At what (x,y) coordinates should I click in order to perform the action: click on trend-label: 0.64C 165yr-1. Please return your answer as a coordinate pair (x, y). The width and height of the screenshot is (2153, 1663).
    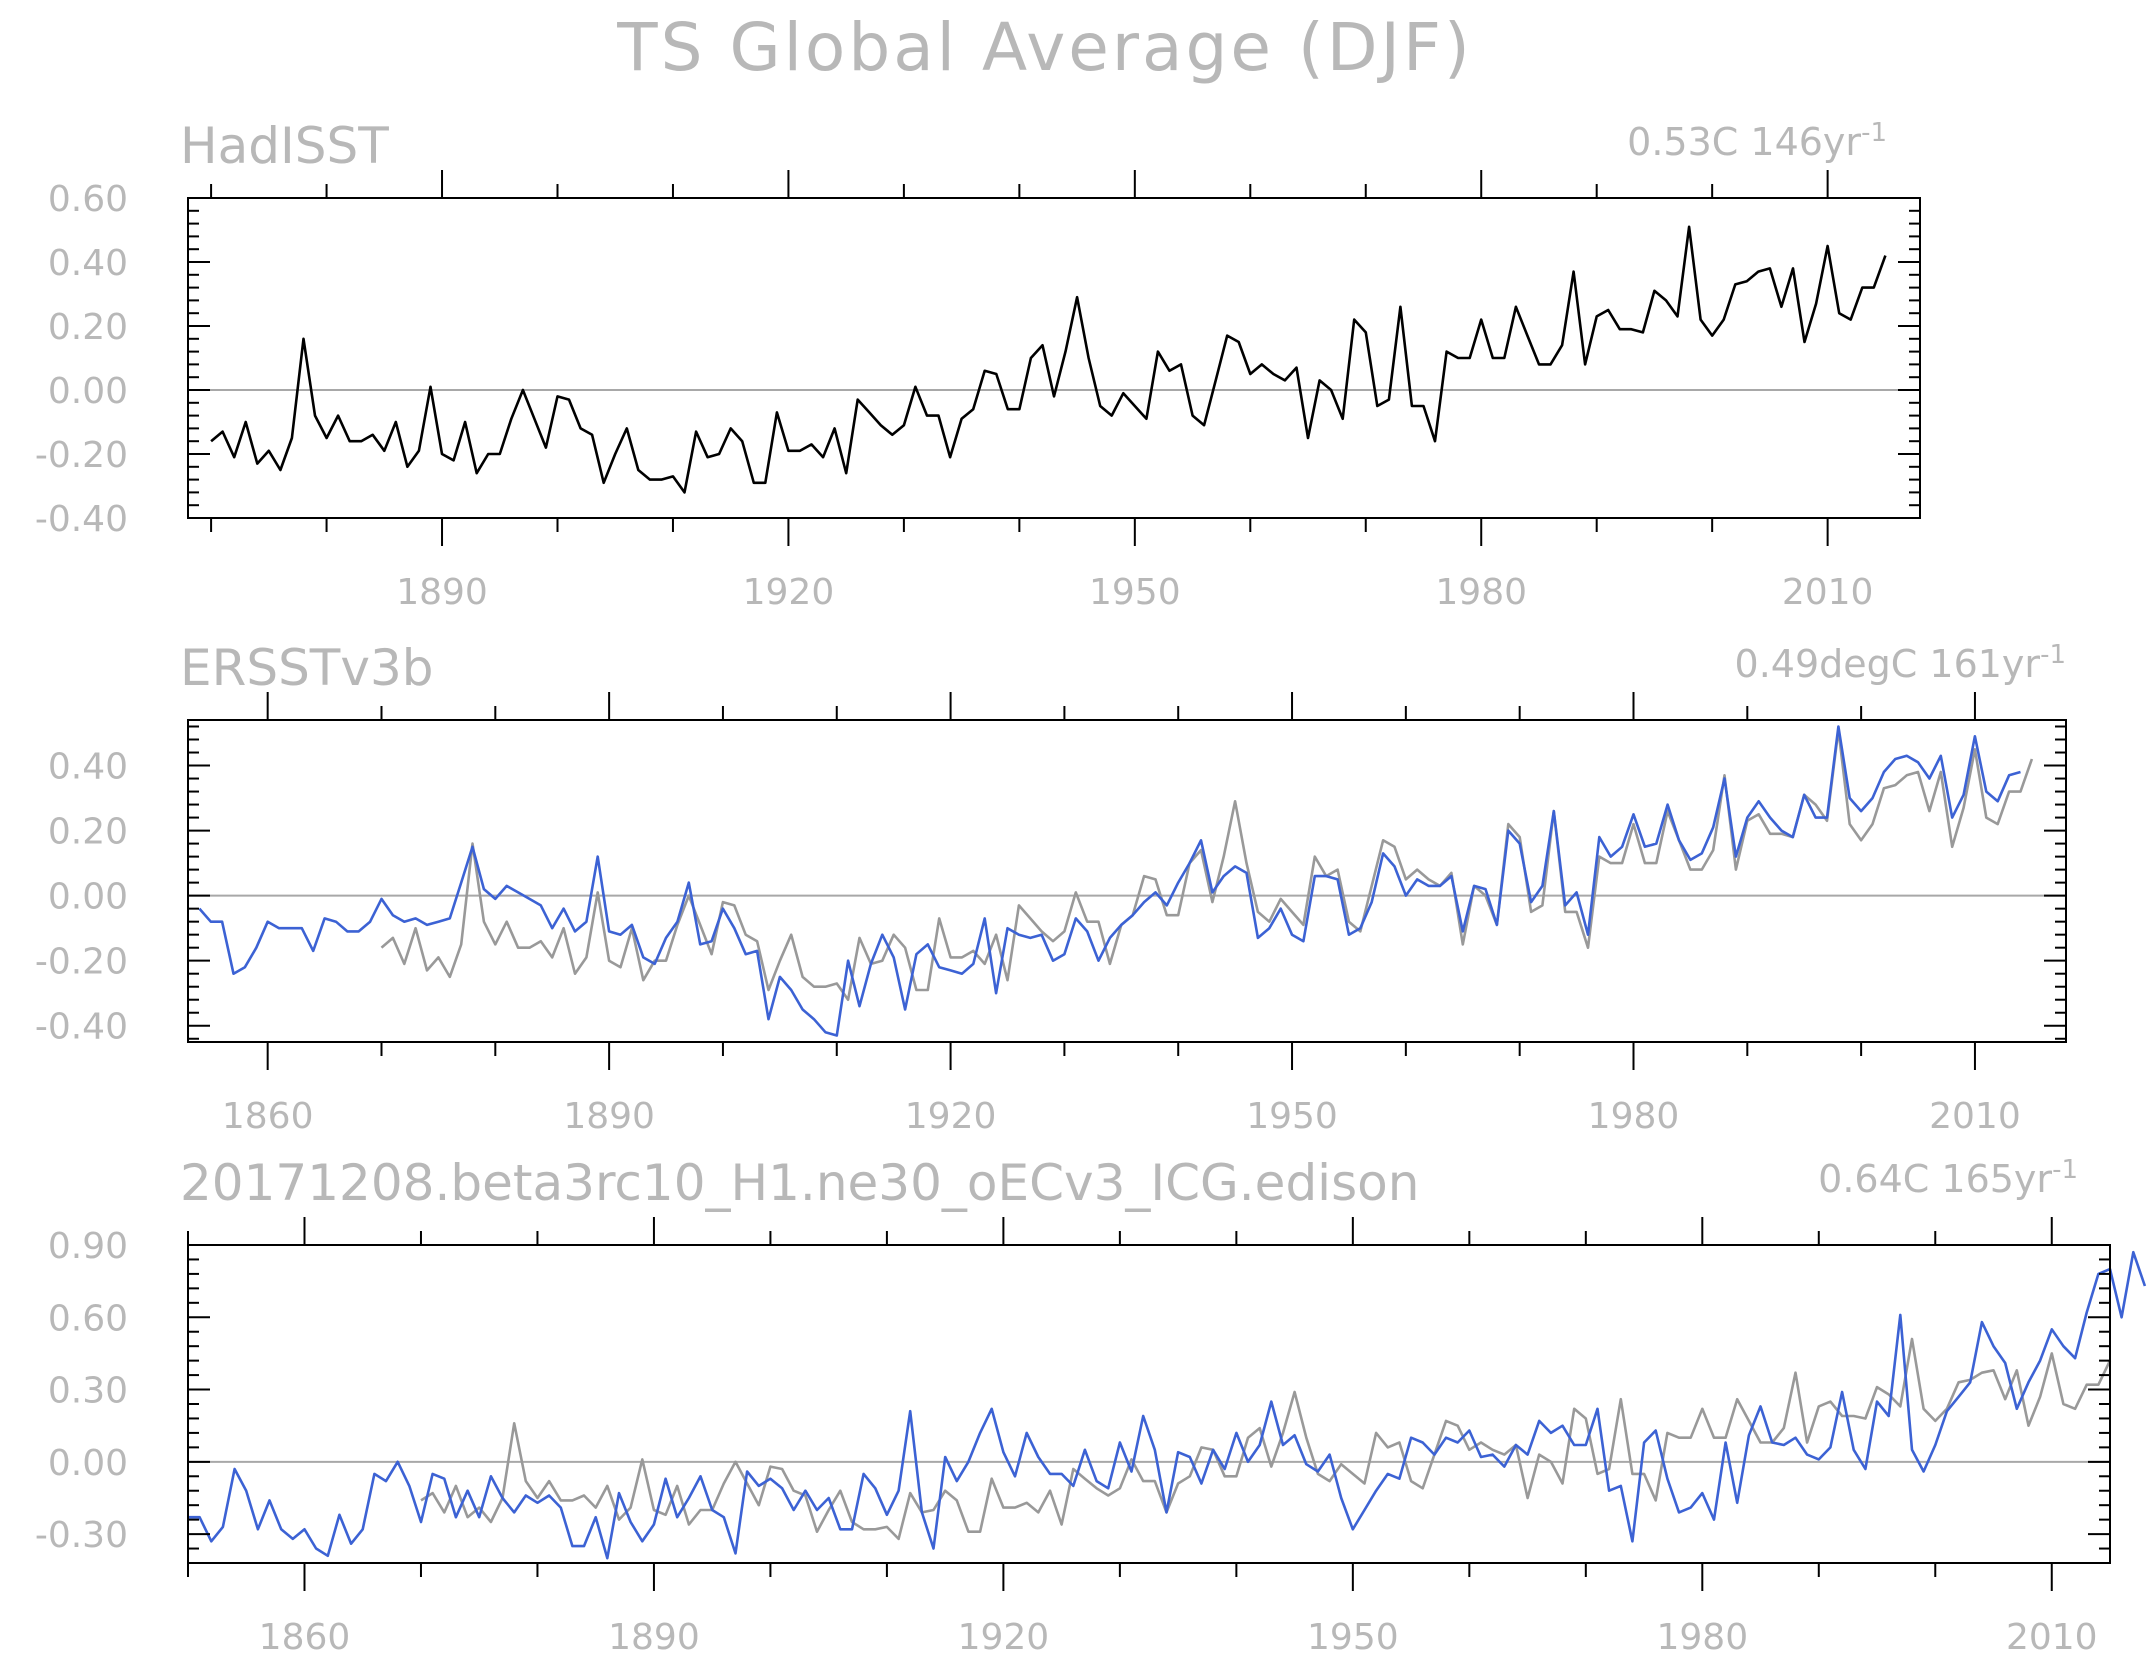
    Looking at the image, I should click on (1948, 1178).